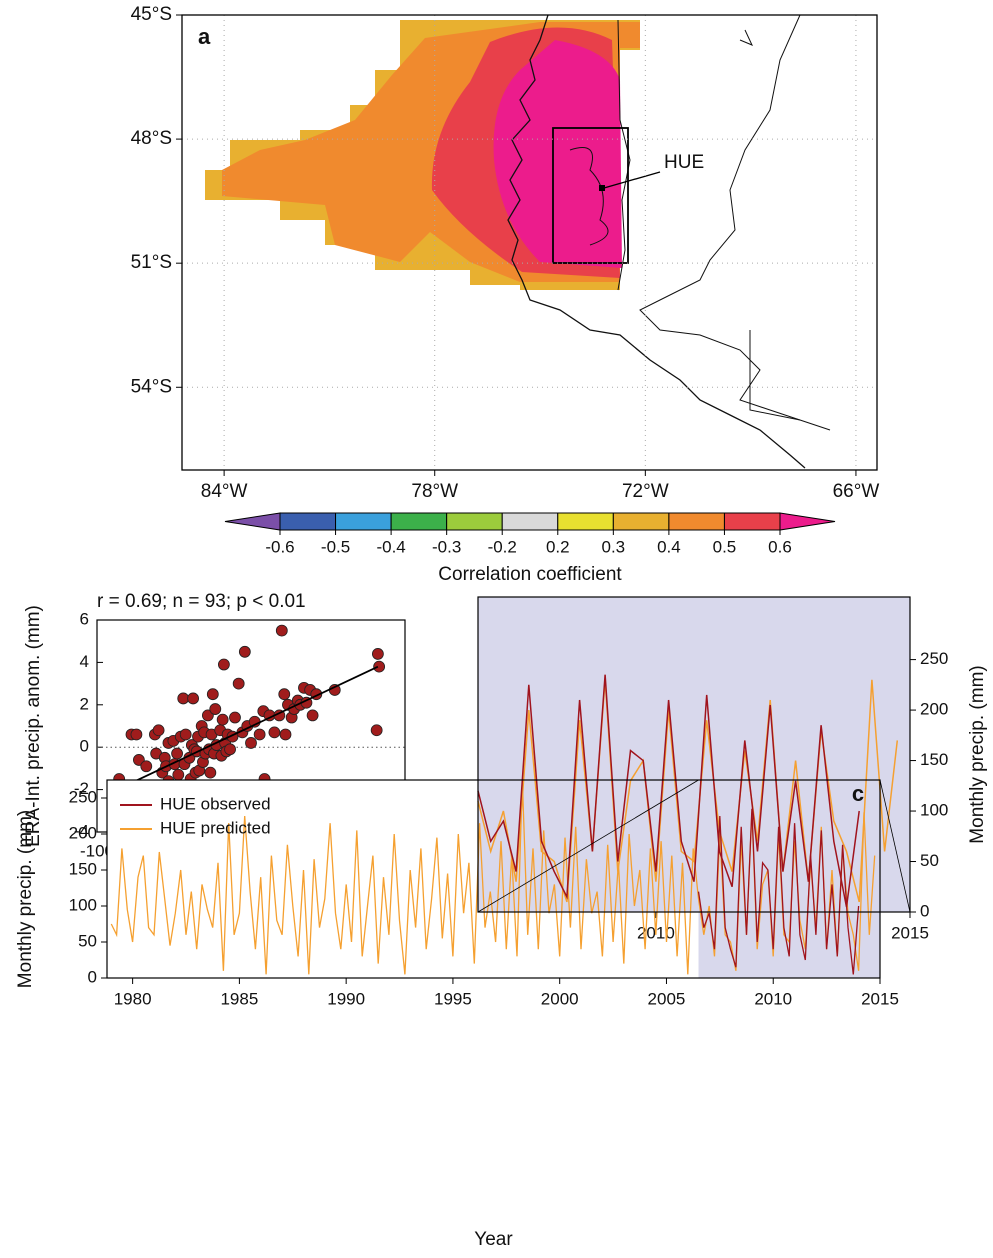  What do you see at coordinates (151, 14) in the screenshot?
I see `y-tick-label: 45°S` at bounding box center [151, 14].